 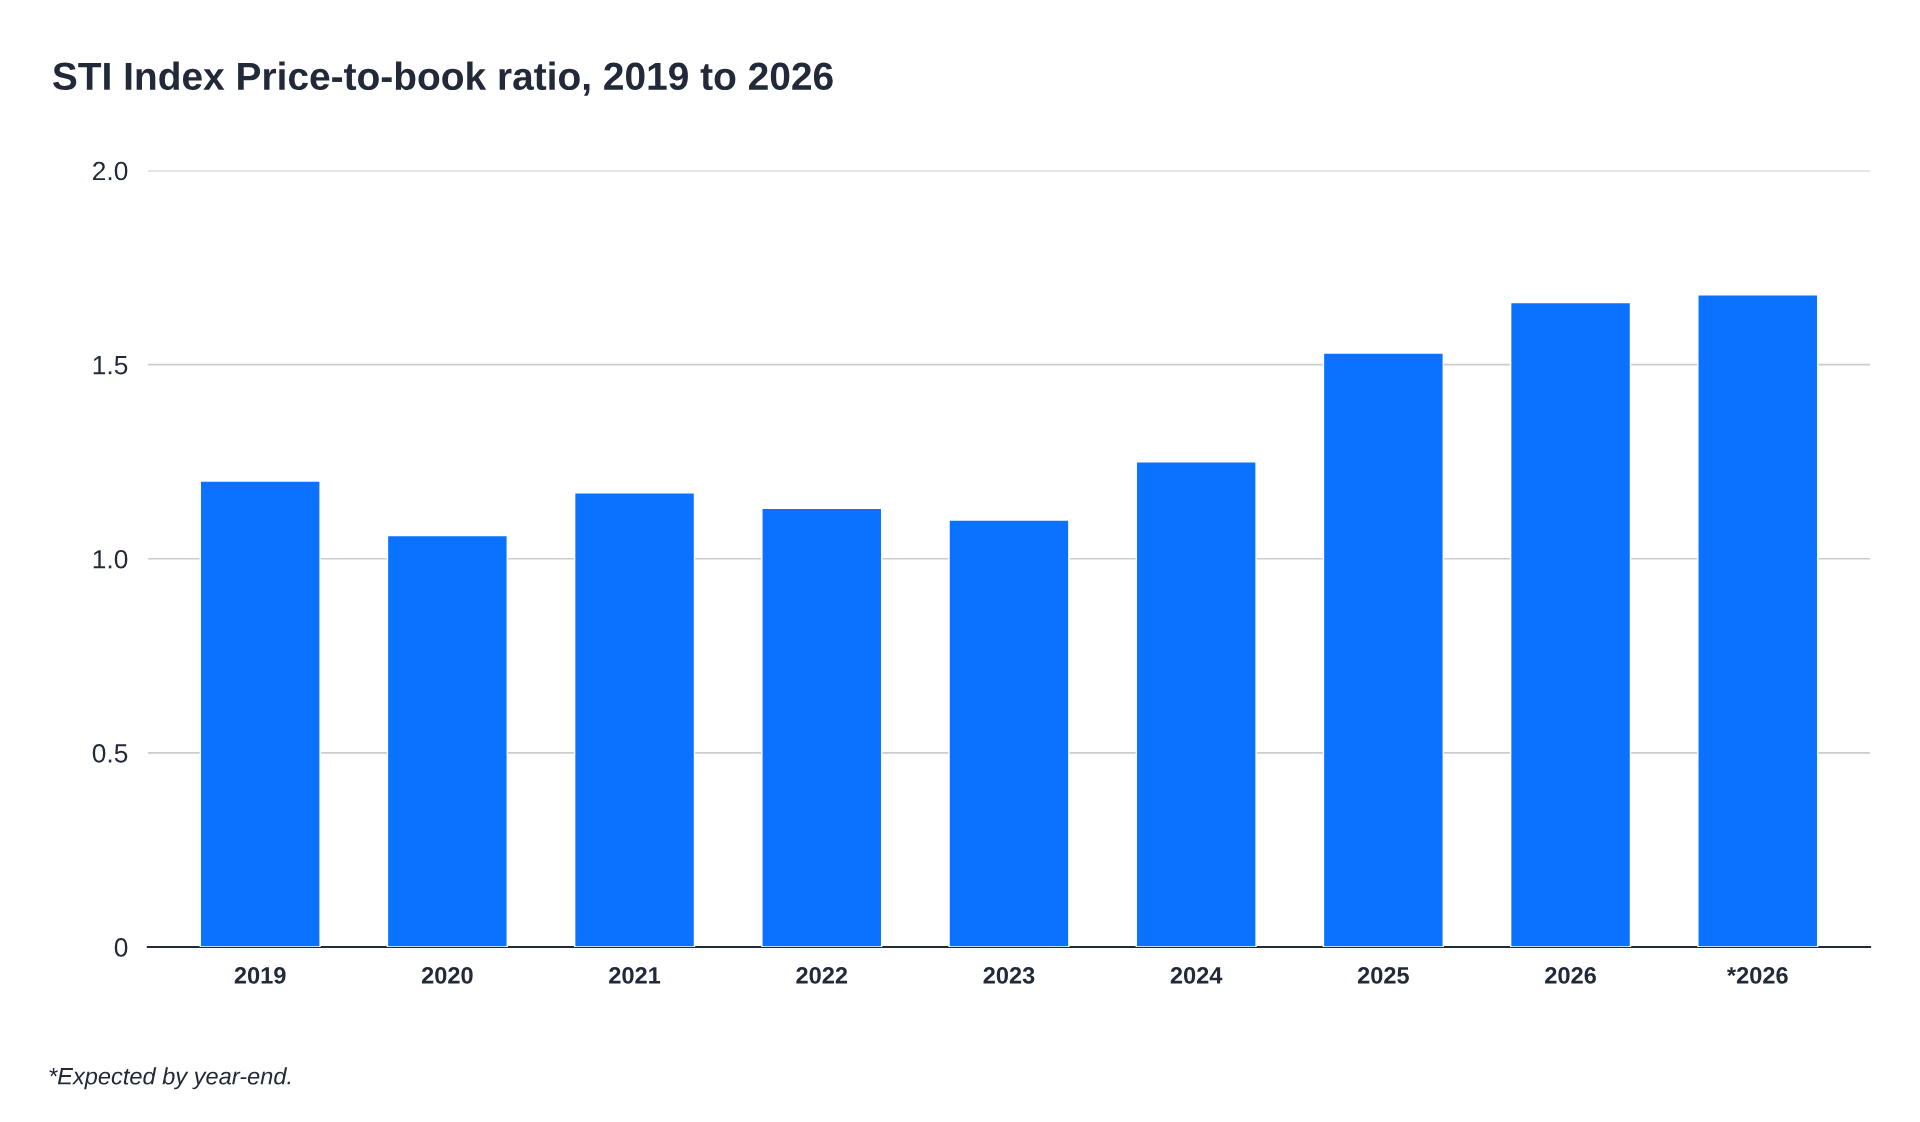 I want to click on y-tick-label: 1.0, so click(x=110, y=559).